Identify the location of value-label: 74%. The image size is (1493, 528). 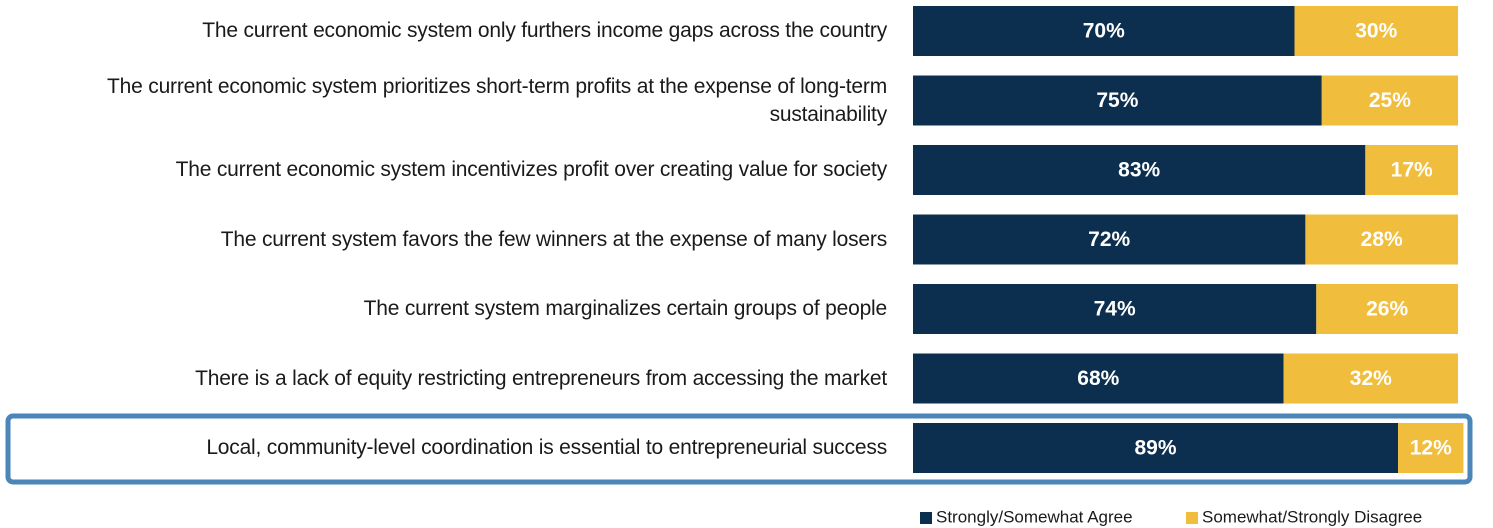
(1115, 309).